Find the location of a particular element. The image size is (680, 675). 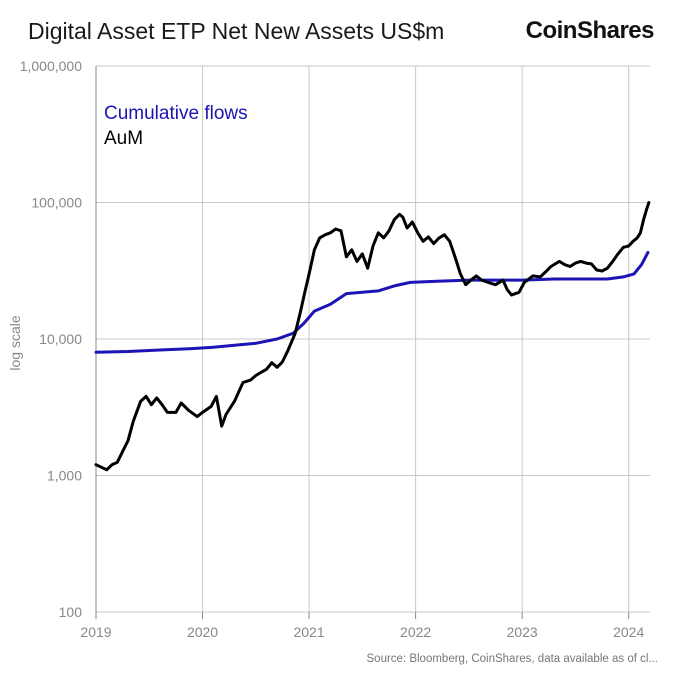

legend-entry-cumulative-flows: Cumulative flows is located at coordinates (176, 113).